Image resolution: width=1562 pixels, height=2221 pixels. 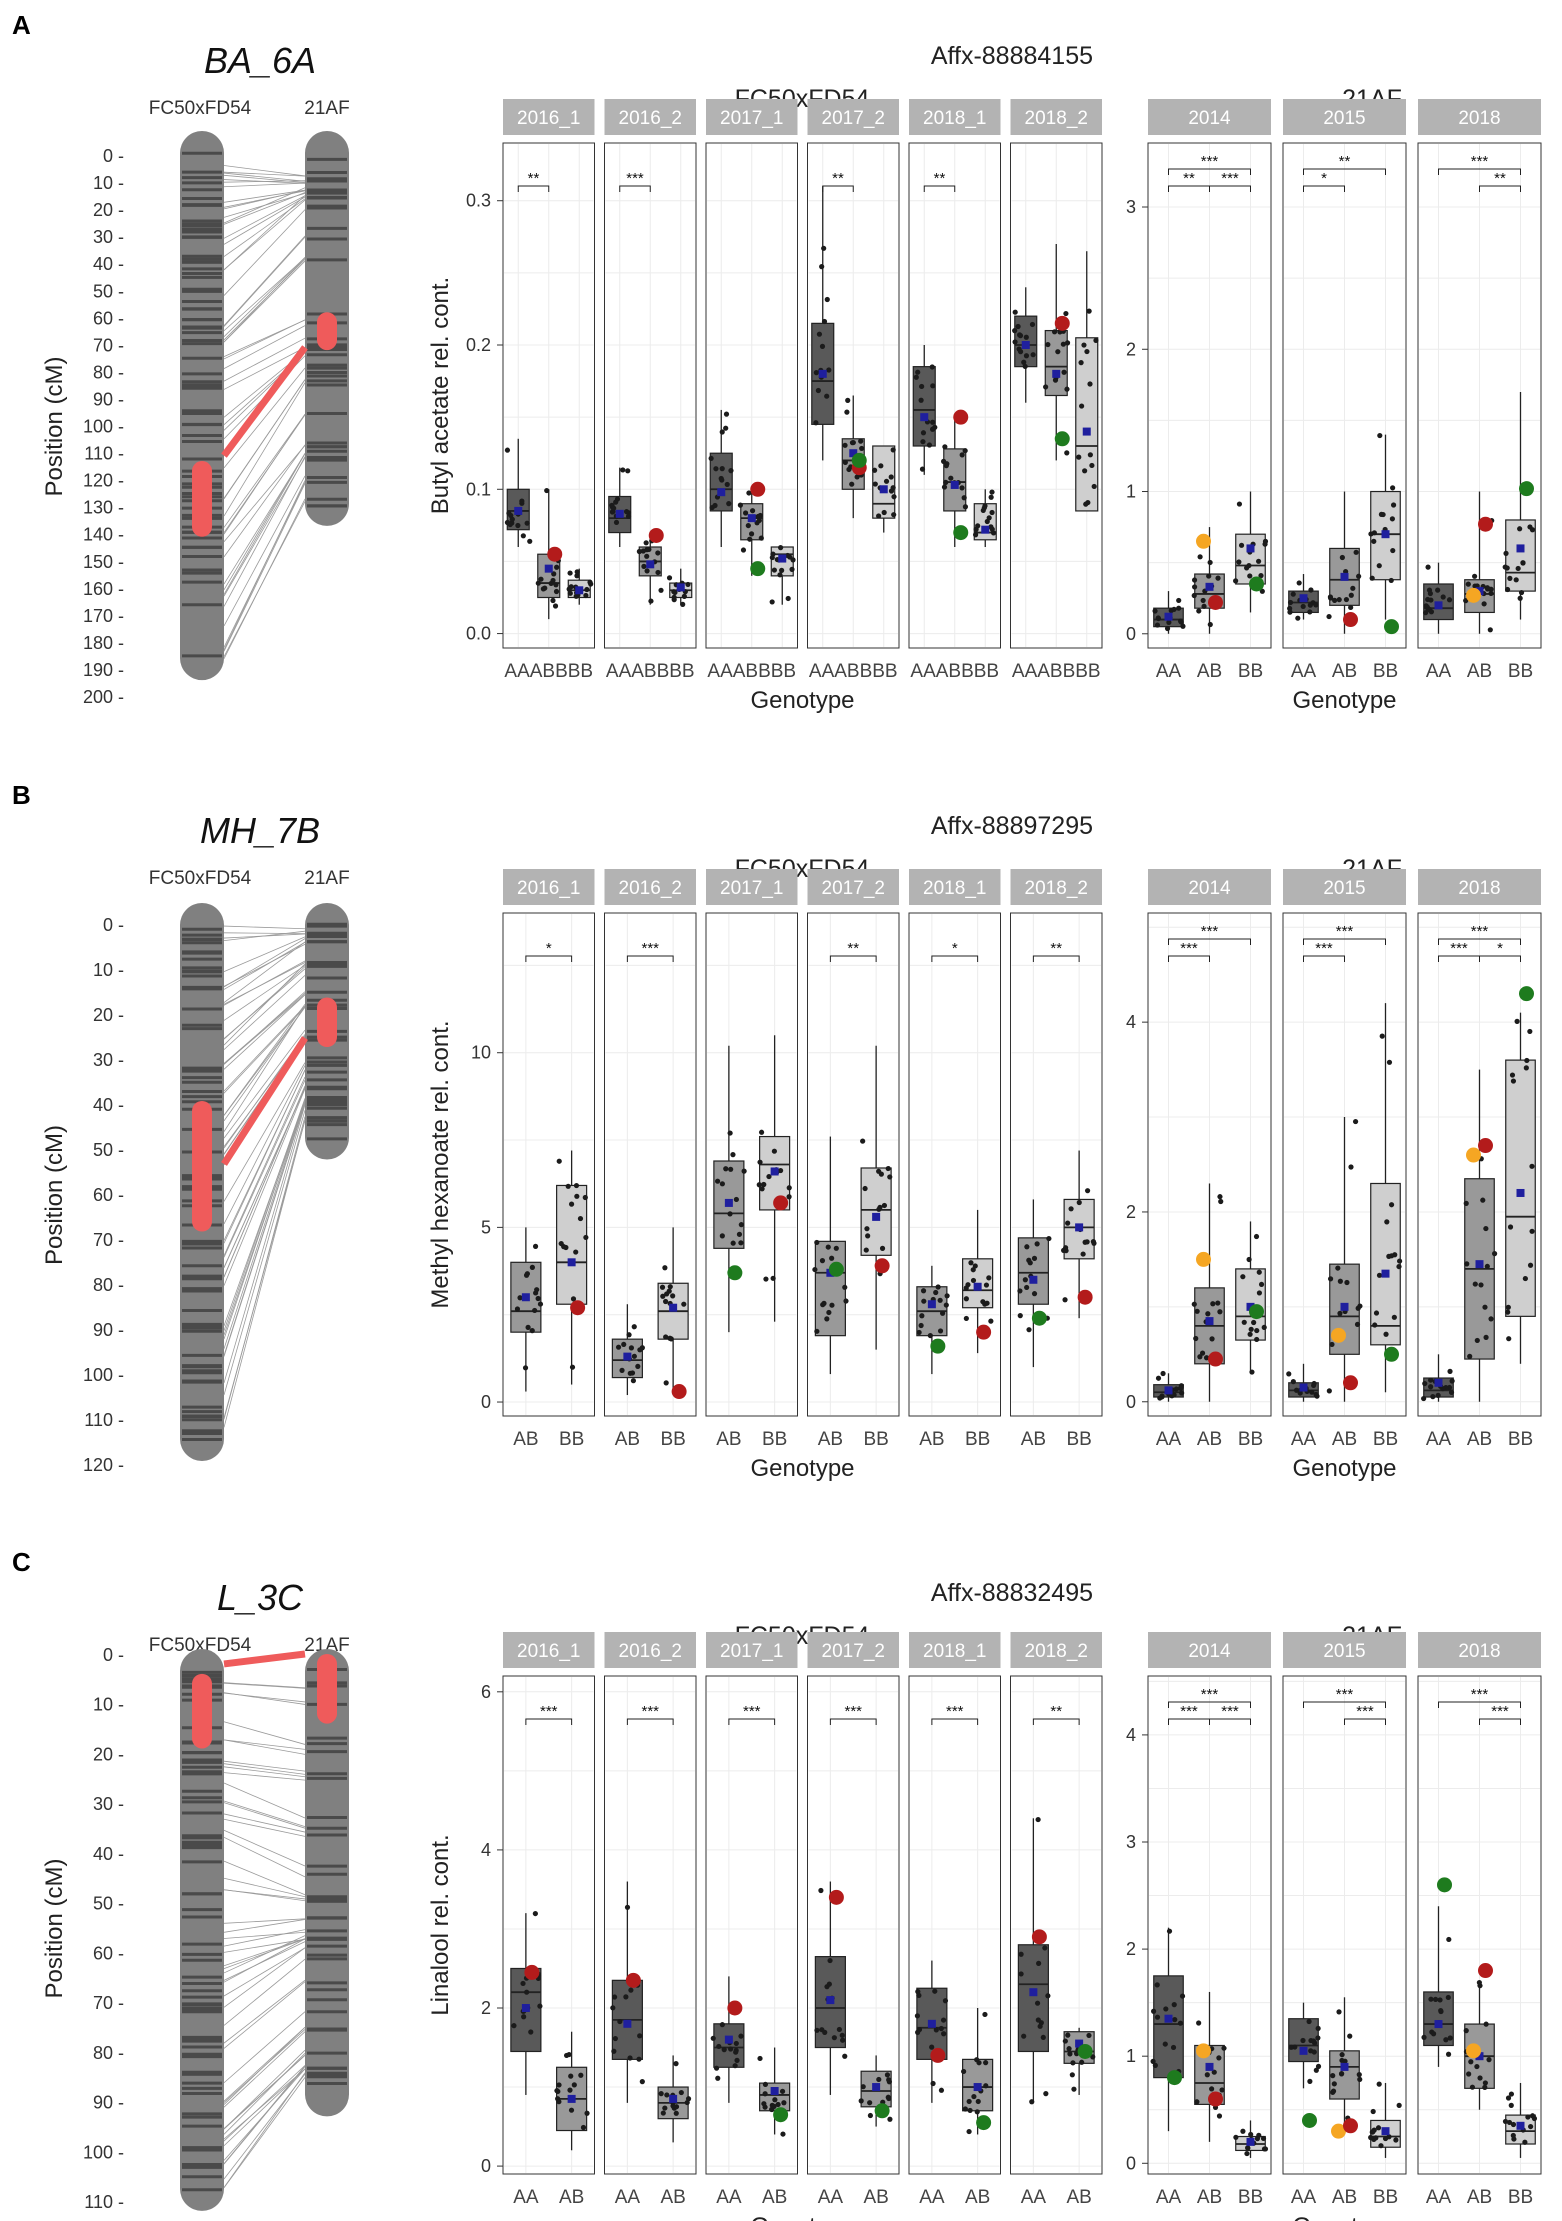 What do you see at coordinates (1473, 1155) in the screenshot?
I see `parent-orange-dot` at bounding box center [1473, 1155].